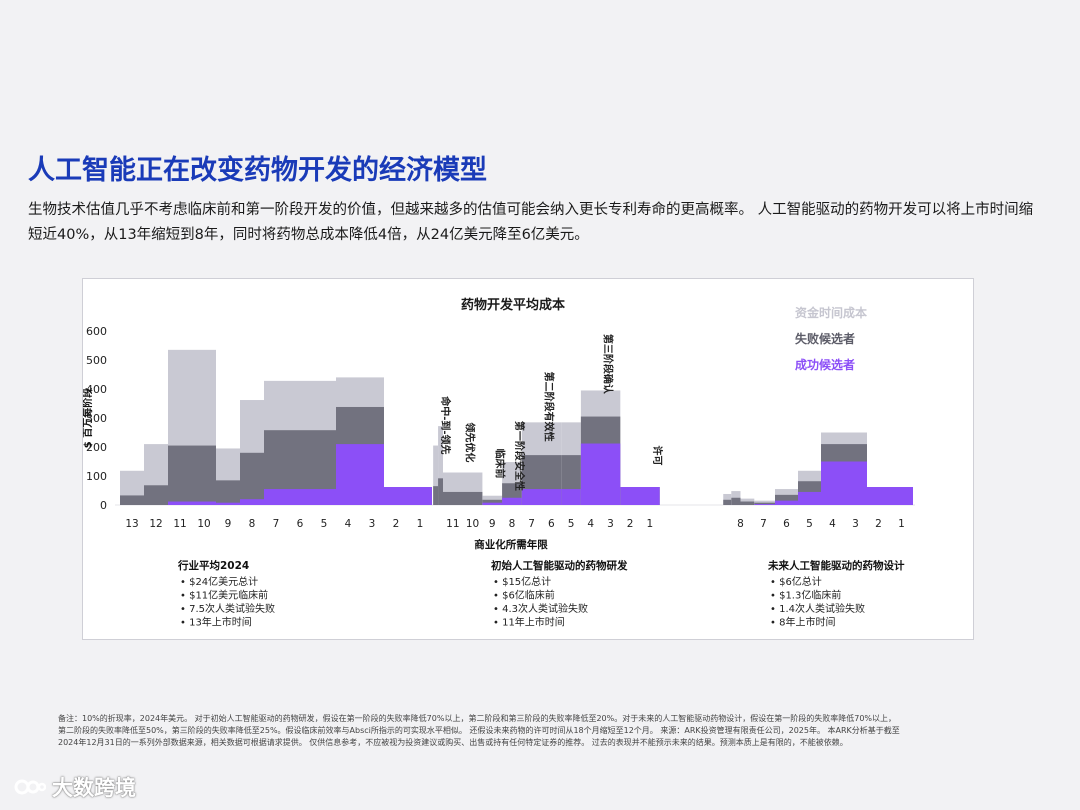  Describe the element at coordinates (540, 608) in the screenshot. I see `summary-bullet: • 4.3次人类试验失败` at that location.